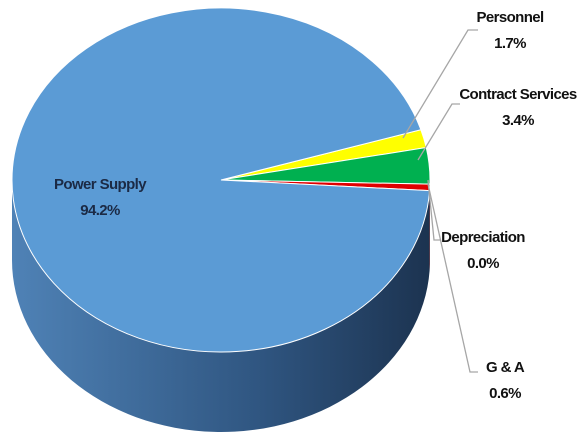 This screenshot has height=437, width=586. Describe the element at coordinates (100, 210) in the screenshot. I see `value-label: 94.2%` at that location.